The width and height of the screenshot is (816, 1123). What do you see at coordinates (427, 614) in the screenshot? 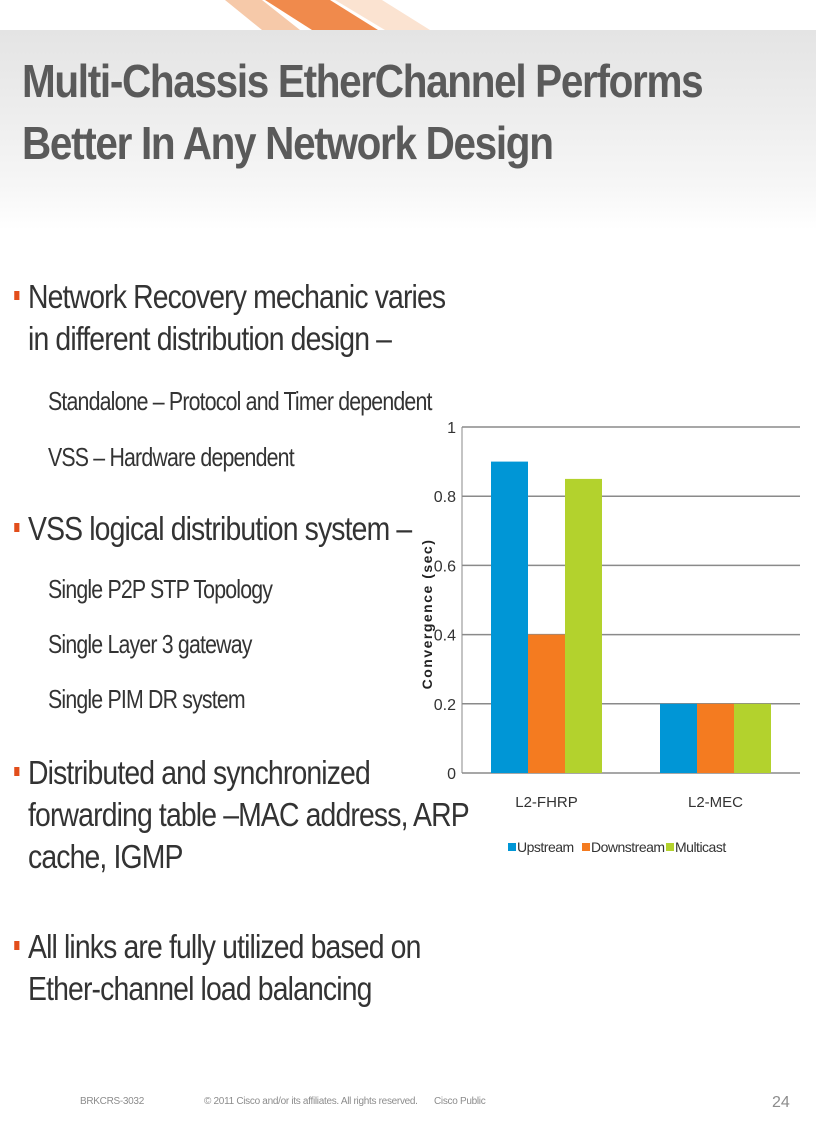
I see `y-axis-title: Convergence (sec)` at bounding box center [427, 614].